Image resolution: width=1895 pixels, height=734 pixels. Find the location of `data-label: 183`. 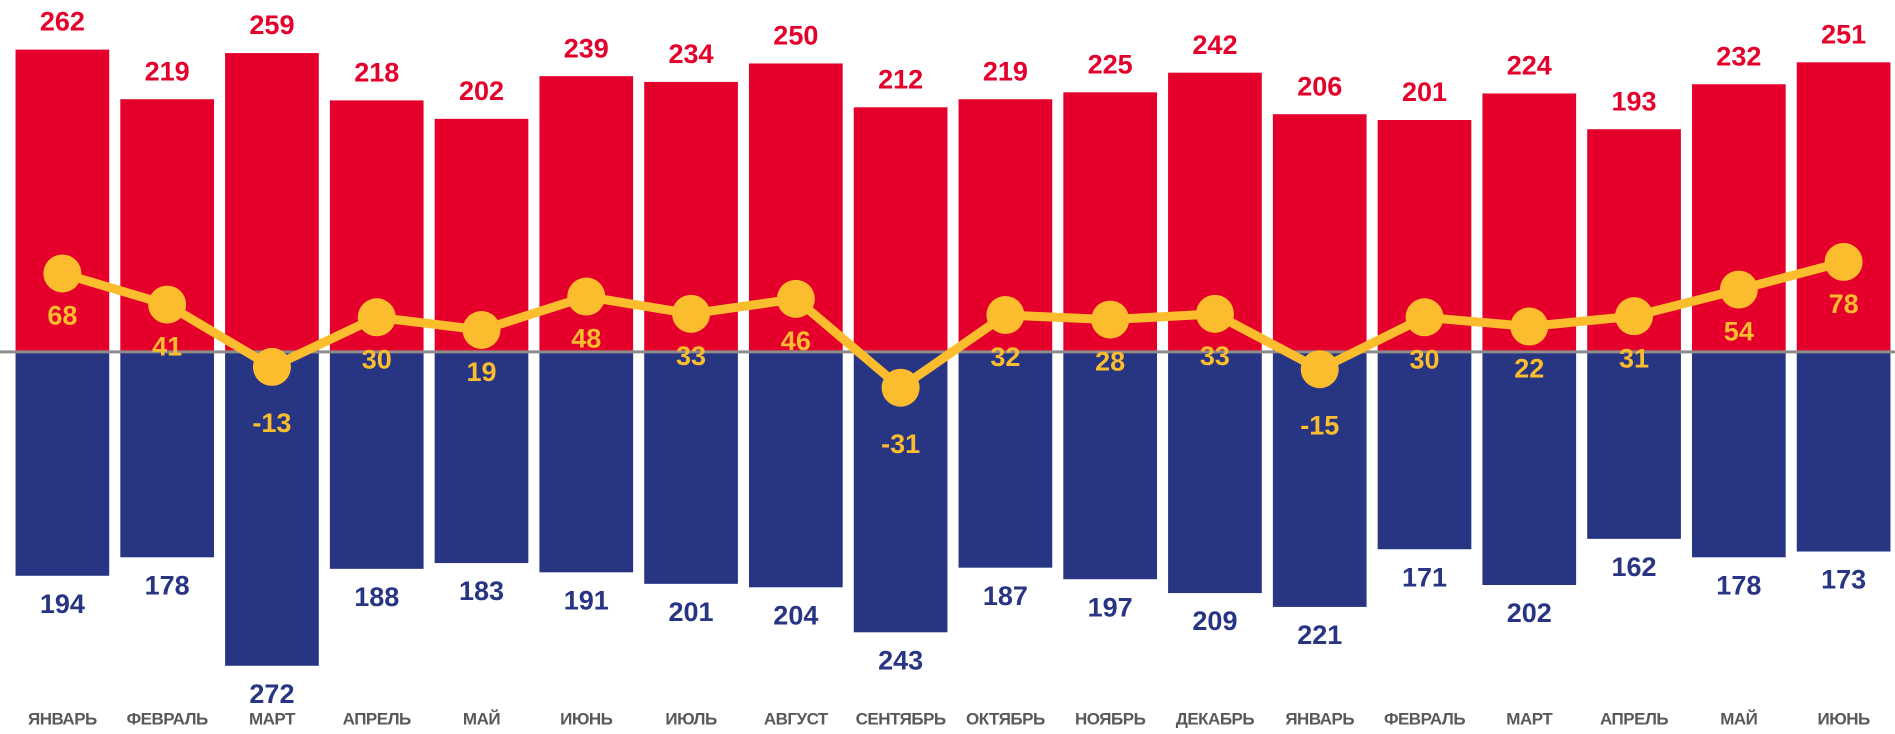

data-label: 183 is located at coordinates (481, 591).